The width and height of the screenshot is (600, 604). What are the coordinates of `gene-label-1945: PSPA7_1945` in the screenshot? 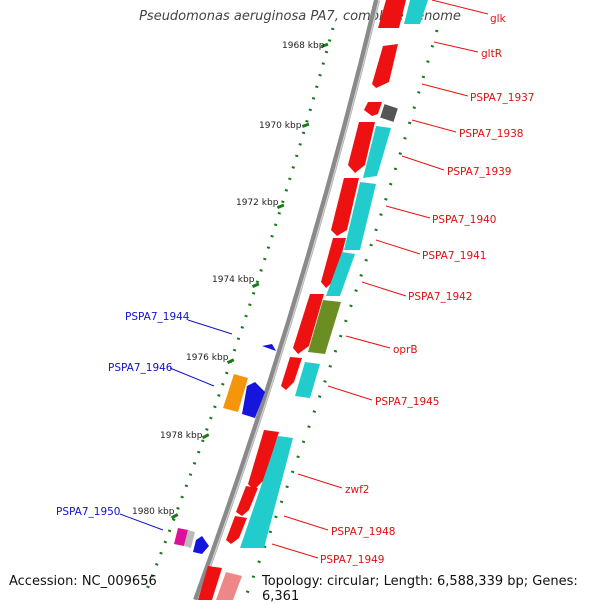 It's located at (407, 402).